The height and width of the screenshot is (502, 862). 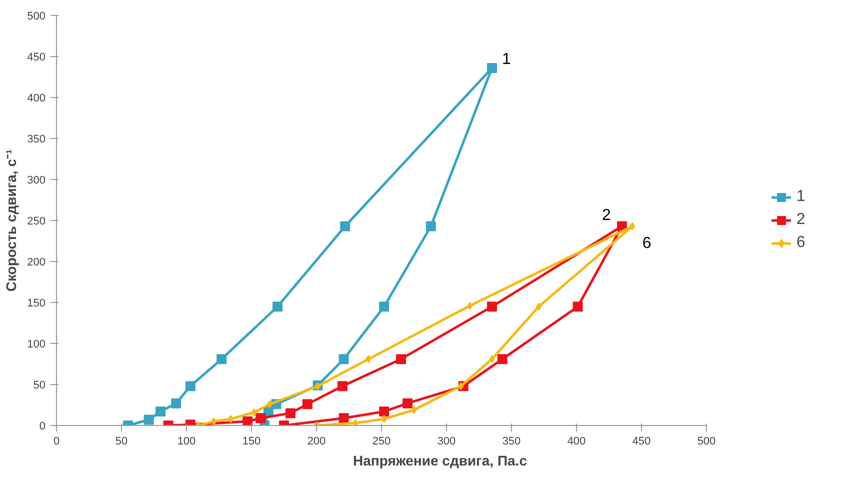 I want to click on annotation: 1, so click(x=506, y=59).